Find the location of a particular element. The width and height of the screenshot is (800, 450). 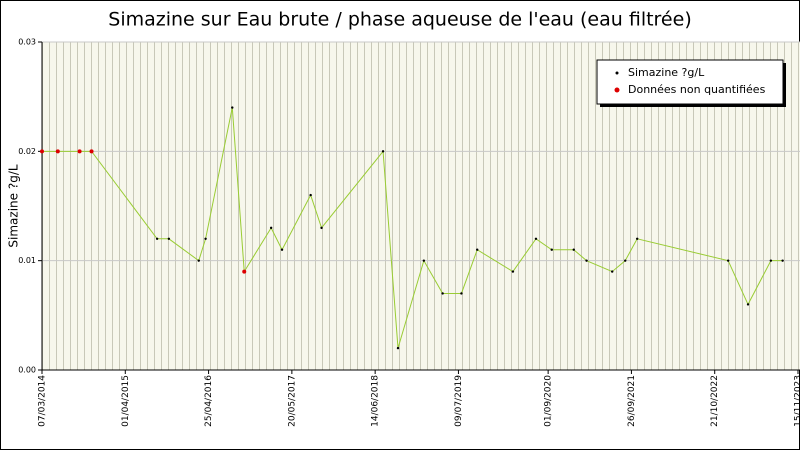

x-tick-label: 25/04/2016 is located at coordinates (209, 401).